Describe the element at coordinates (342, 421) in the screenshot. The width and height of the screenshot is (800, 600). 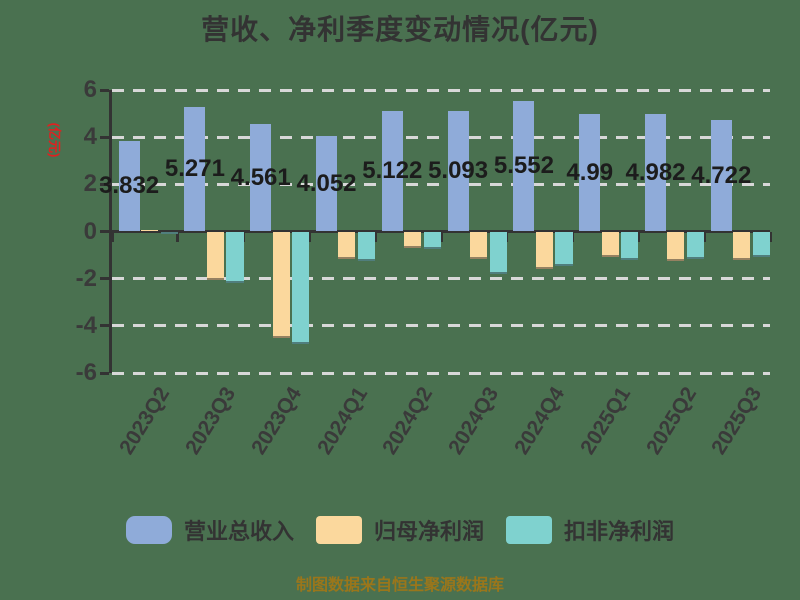
I see `x-axis-label: 2024Q1` at that location.